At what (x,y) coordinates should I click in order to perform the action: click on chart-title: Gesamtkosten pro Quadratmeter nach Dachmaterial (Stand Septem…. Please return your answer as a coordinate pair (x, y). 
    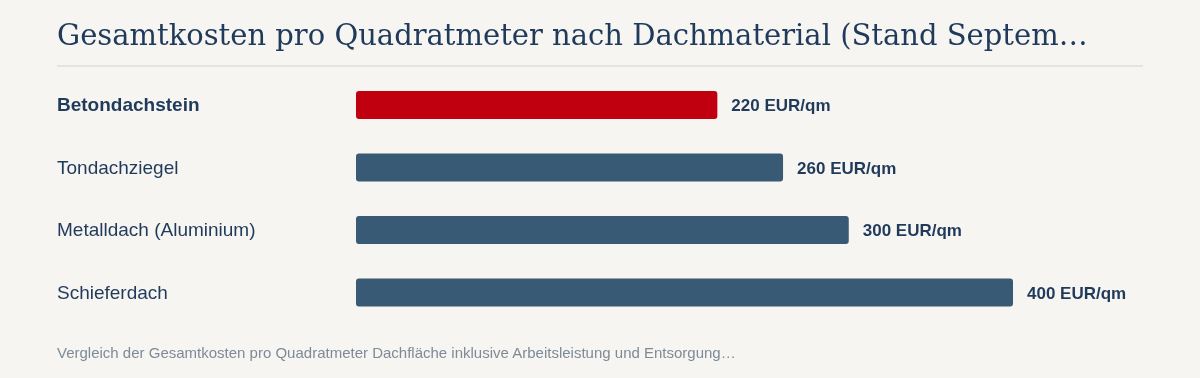
    Looking at the image, I should click on (572, 35).